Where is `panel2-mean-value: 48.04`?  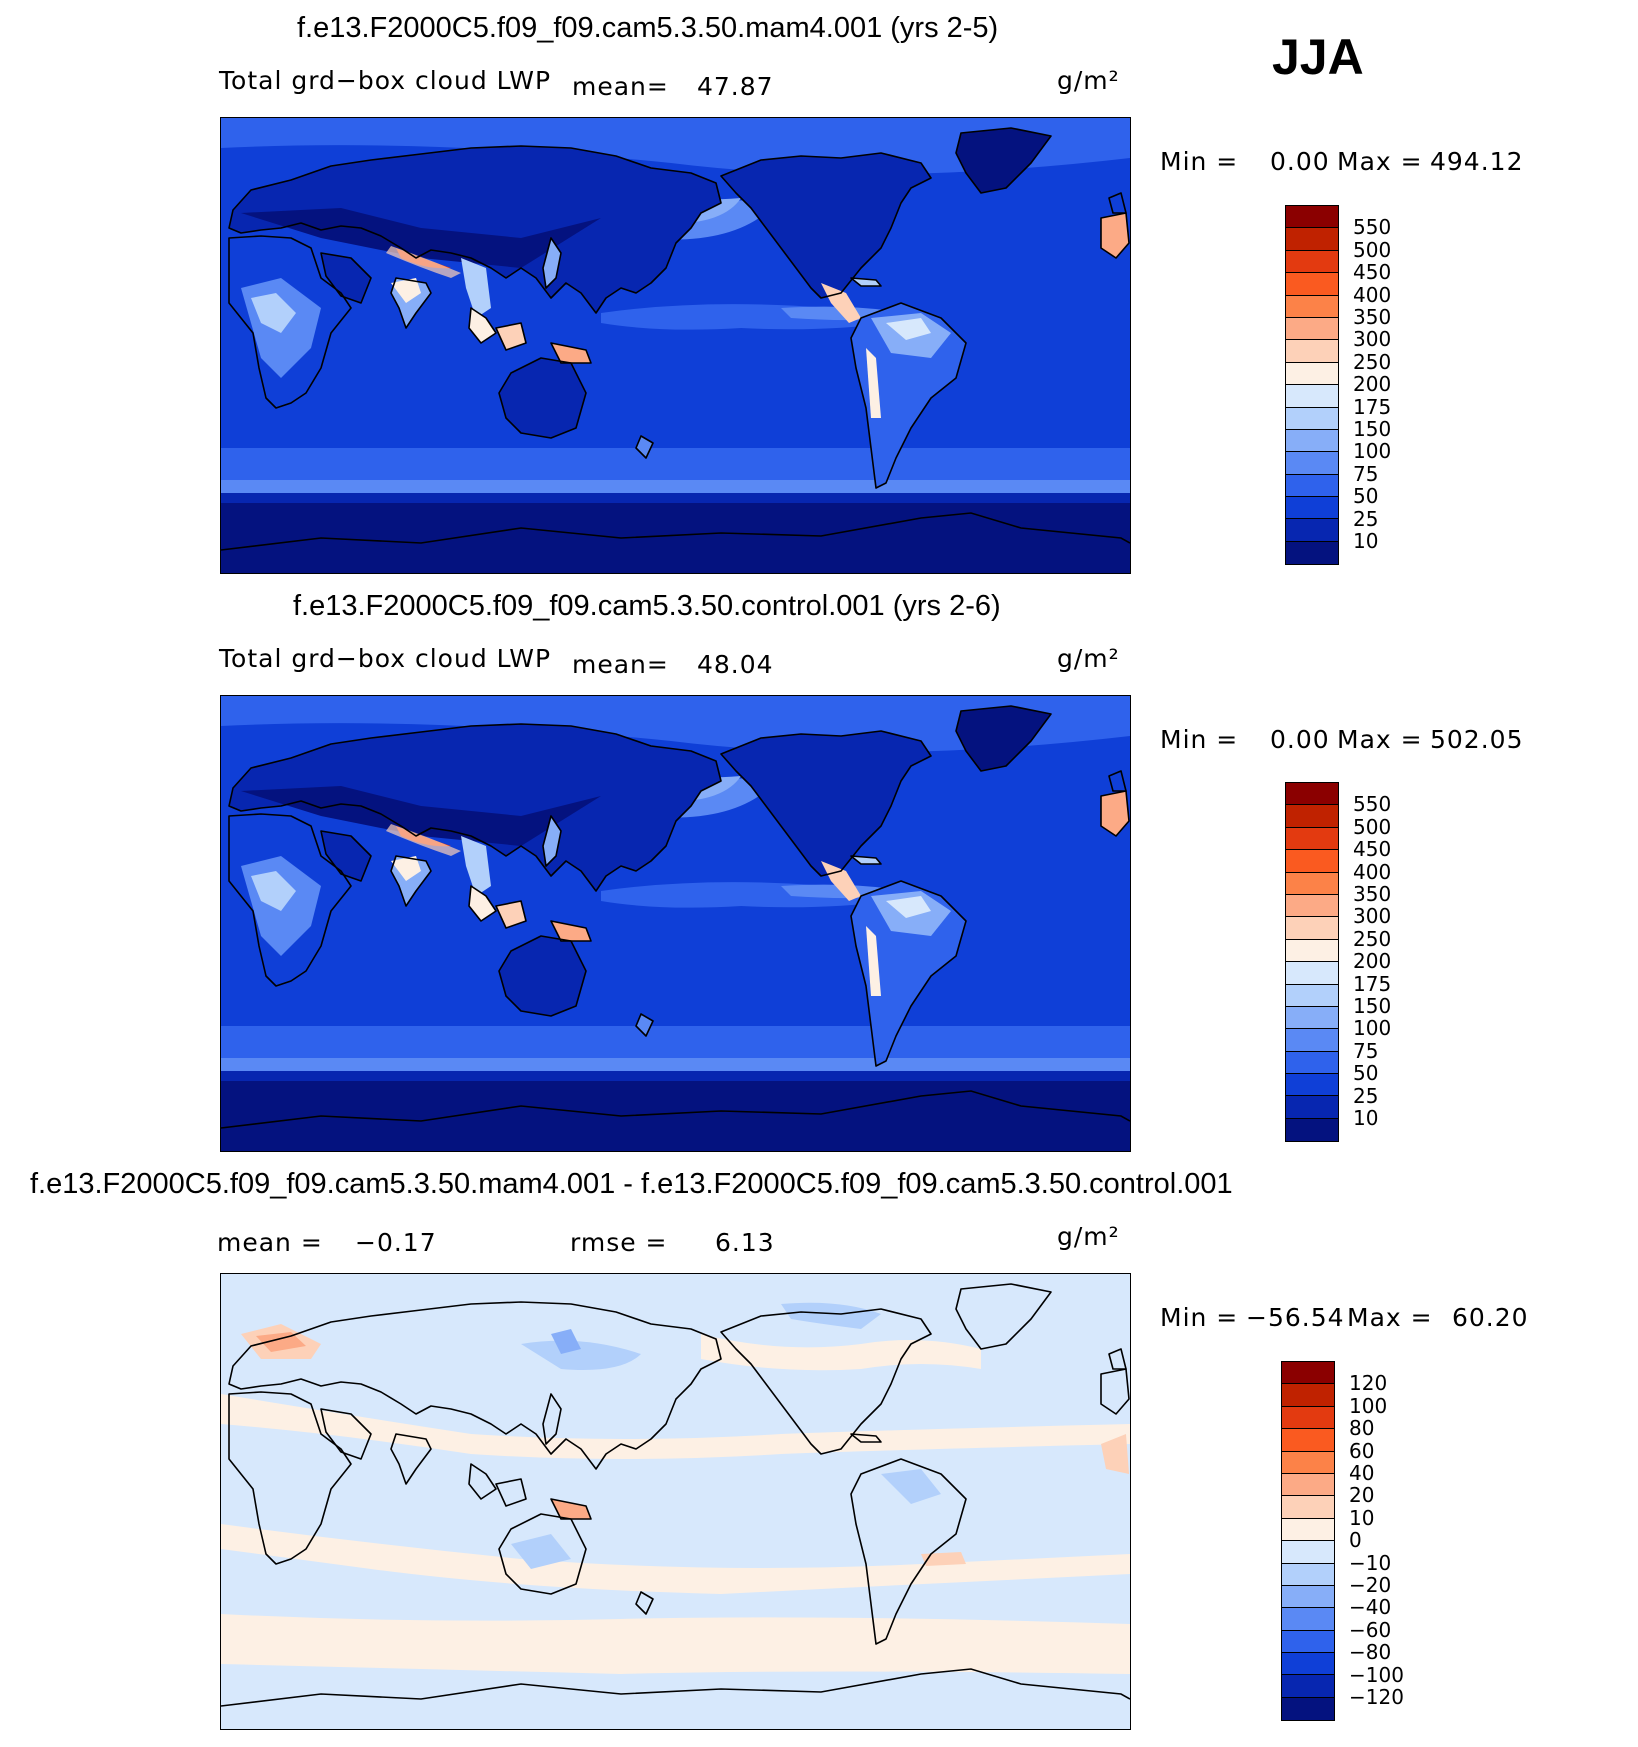
panel2-mean-value: 48.04 is located at coordinates (735, 664).